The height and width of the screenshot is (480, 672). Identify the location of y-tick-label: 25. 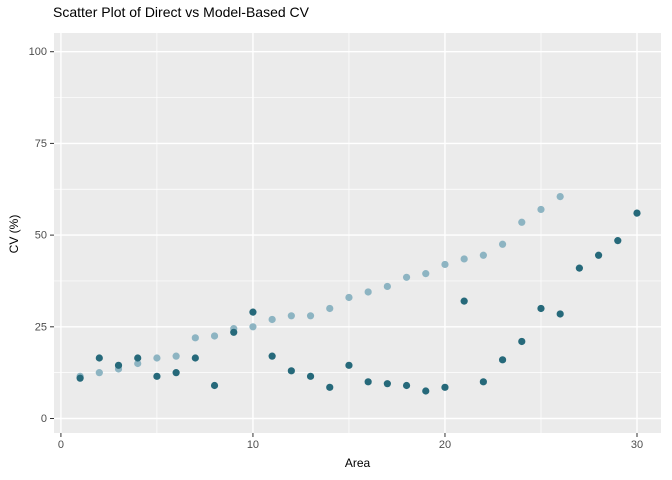
(41, 327).